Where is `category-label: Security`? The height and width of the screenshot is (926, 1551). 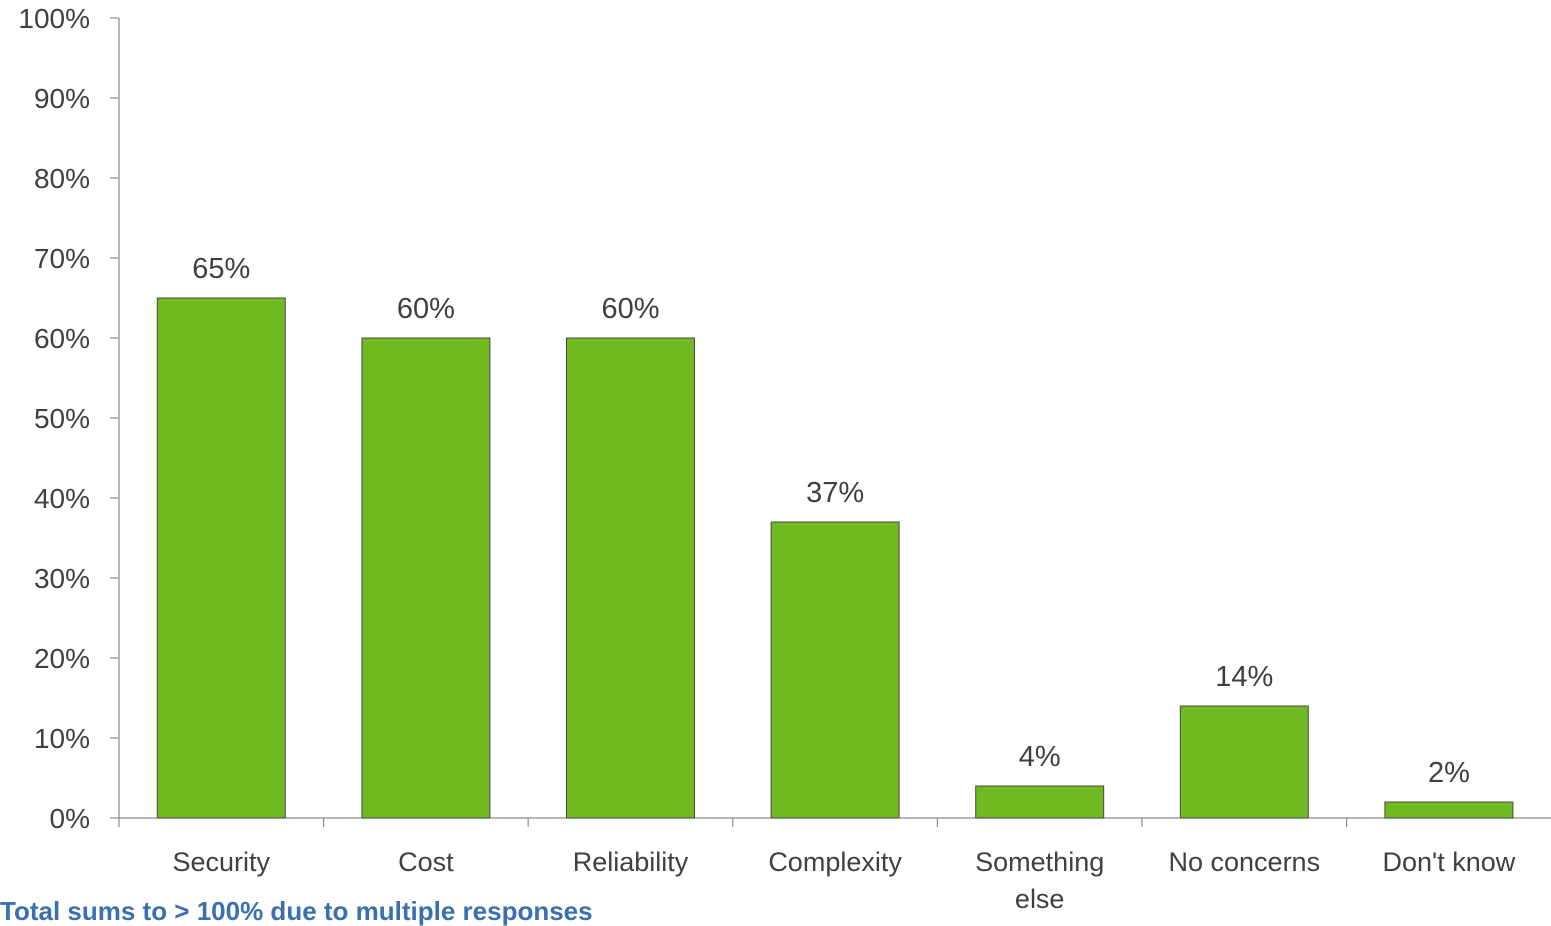 category-label: Security is located at coordinates (222, 862).